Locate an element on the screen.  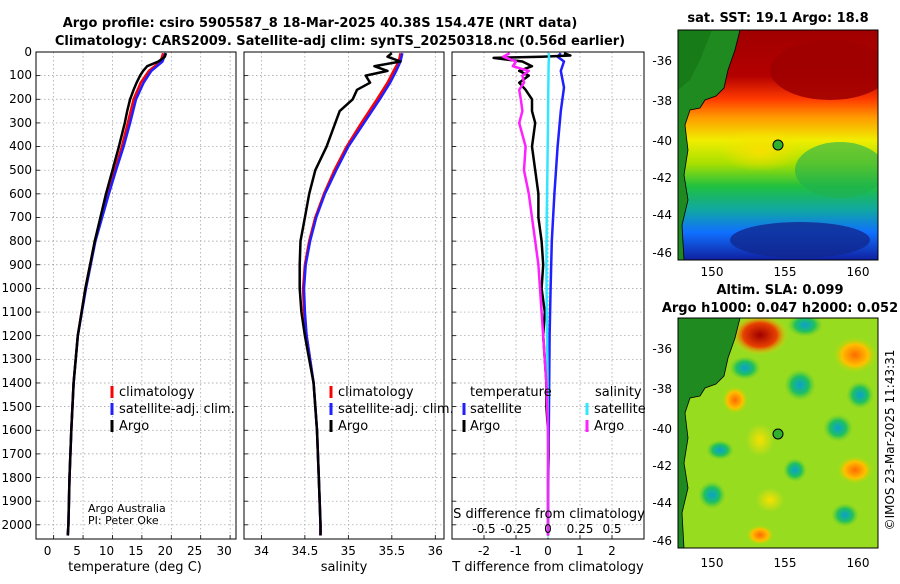
salinity-x-tick-labels: 34 34.5 35 35.5 36 is located at coordinates (348, 551).